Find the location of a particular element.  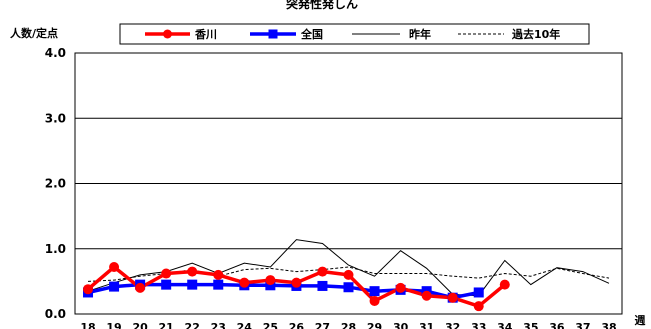

x-tick-label: 35 is located at coordinates (530, 325).